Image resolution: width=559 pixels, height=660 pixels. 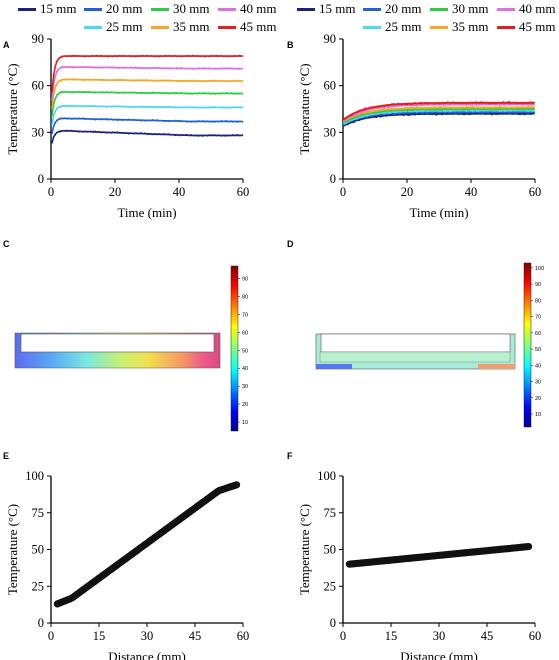 I want to click on colorbar-tick-label: 80, so click(x=538, y=301).